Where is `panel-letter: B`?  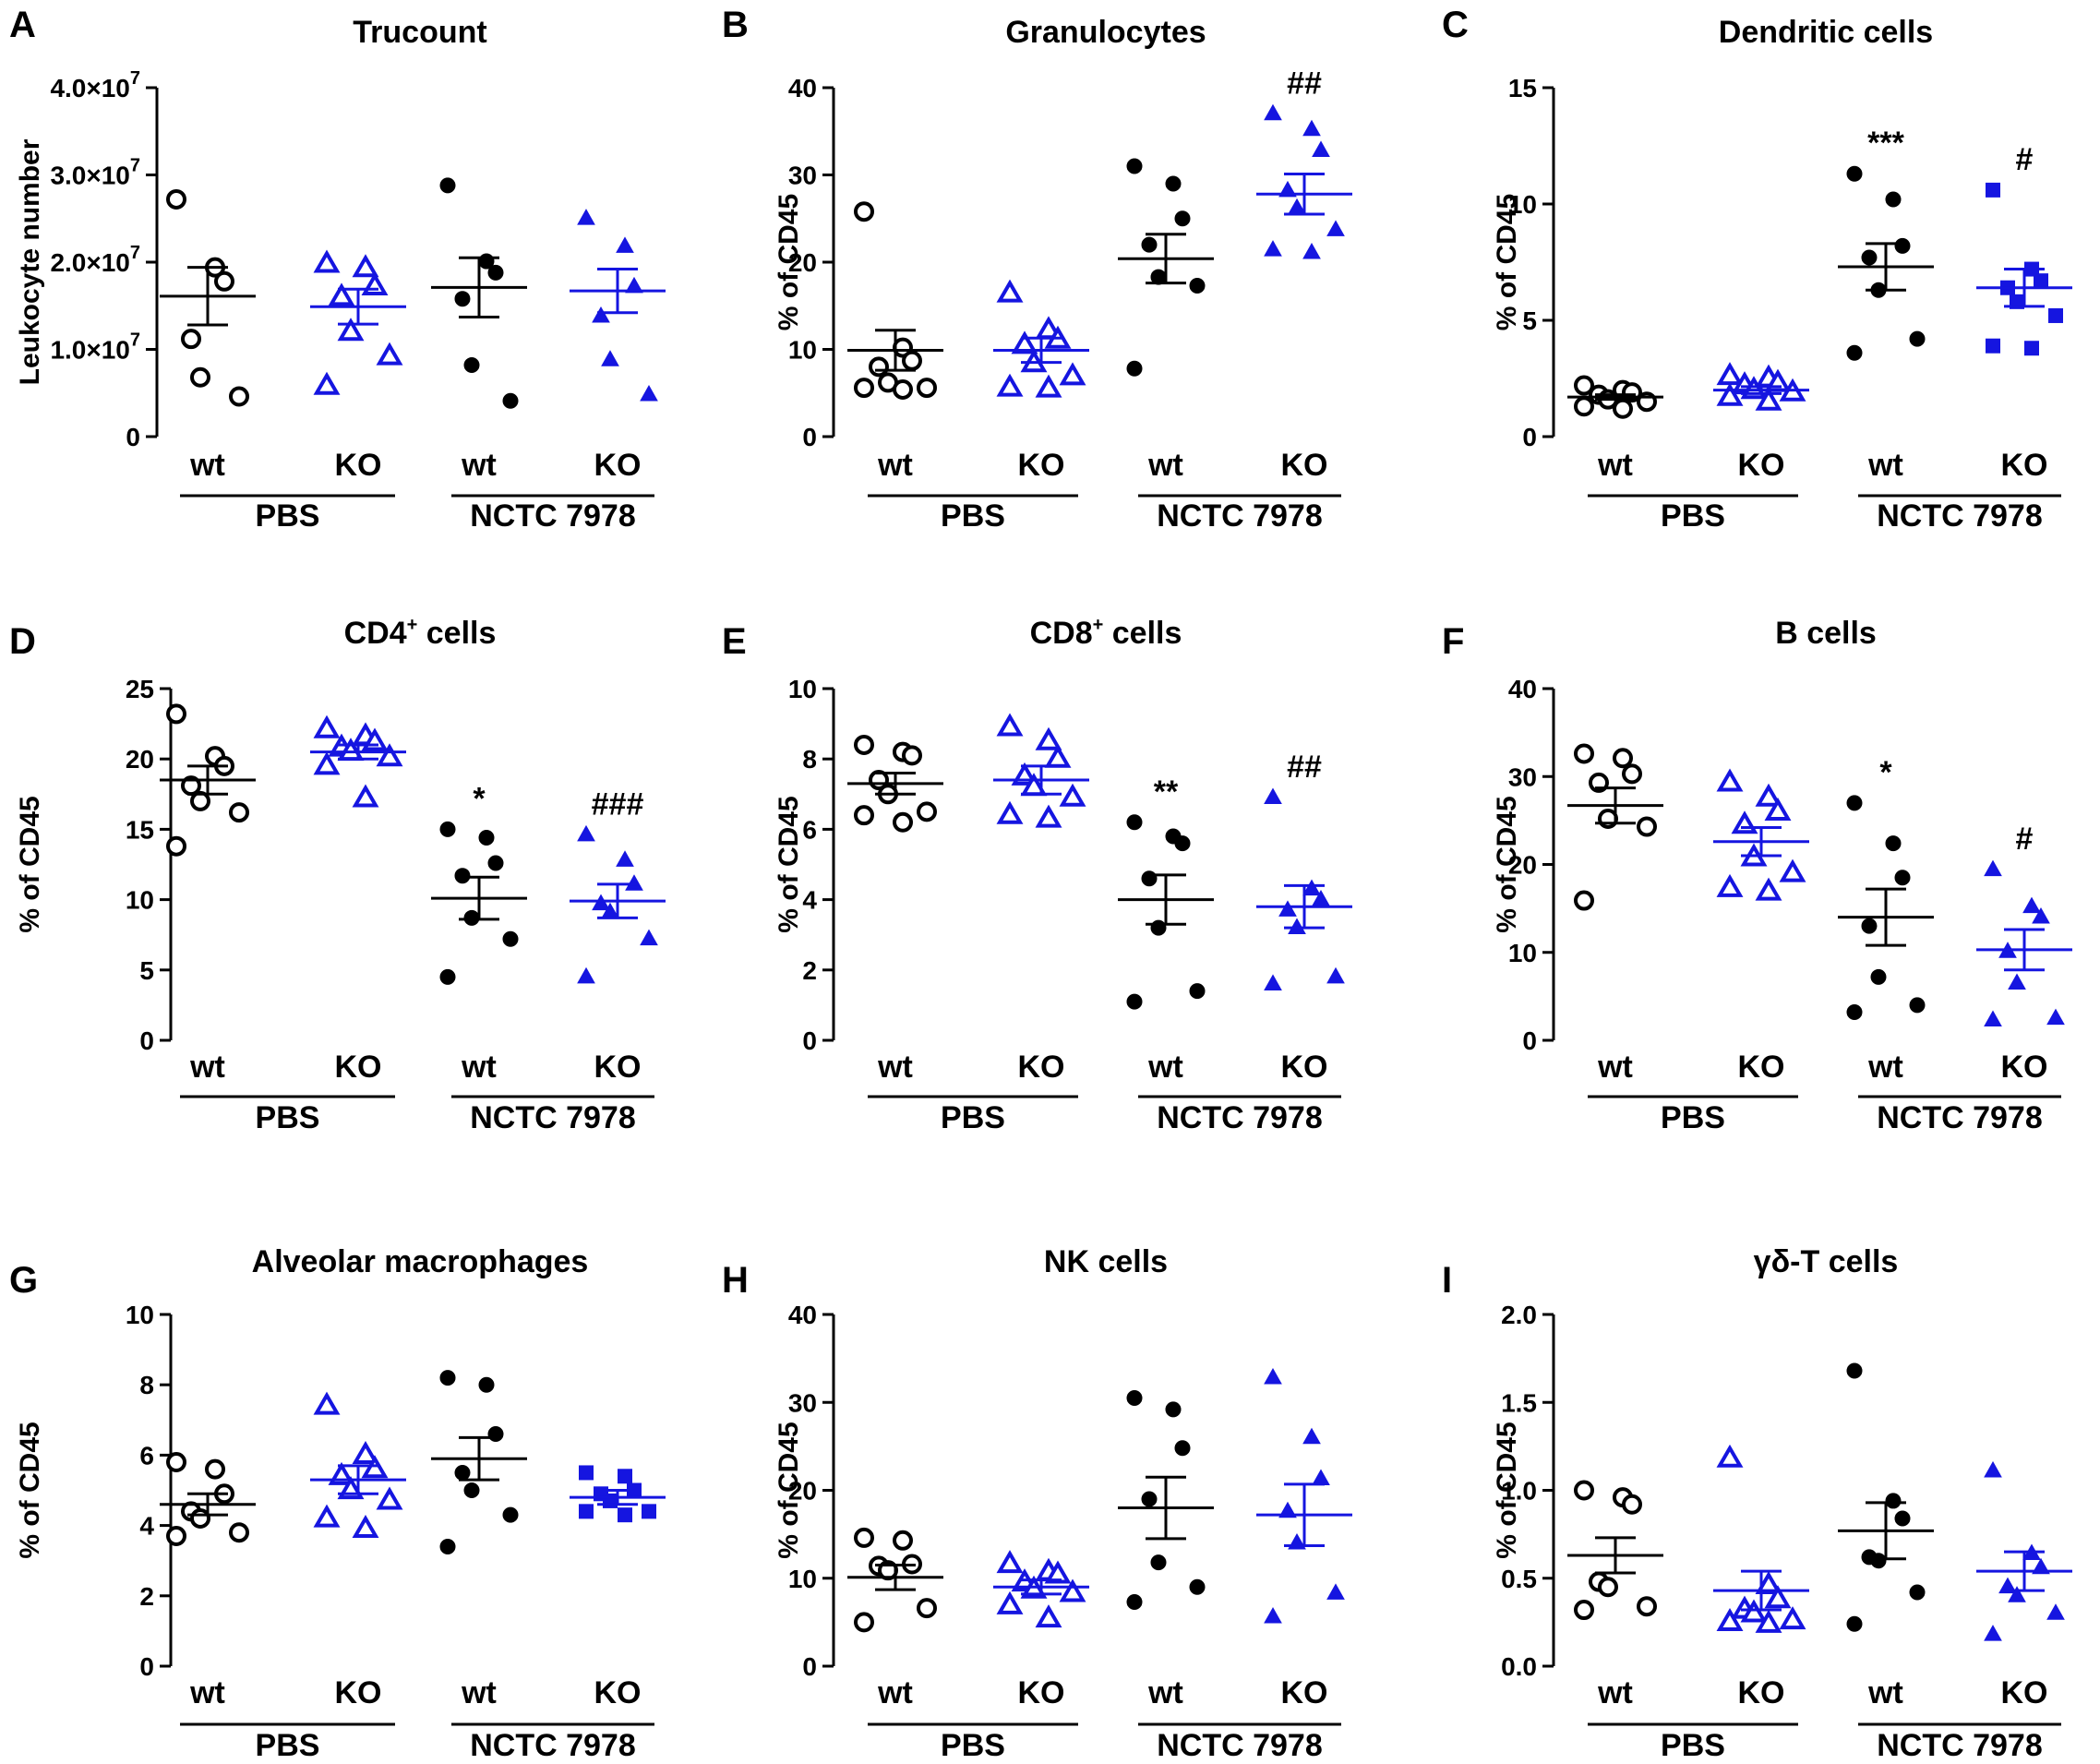
panel-letter: B is located at coordinates (735, 25).